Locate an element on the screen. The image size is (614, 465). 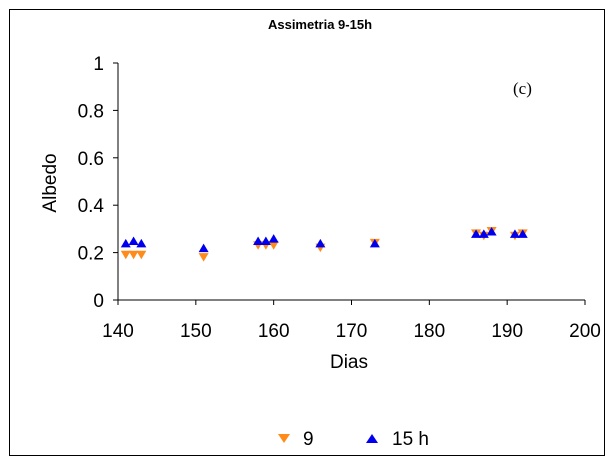
legend: 9 15 h is located at coordinates (353, 439).